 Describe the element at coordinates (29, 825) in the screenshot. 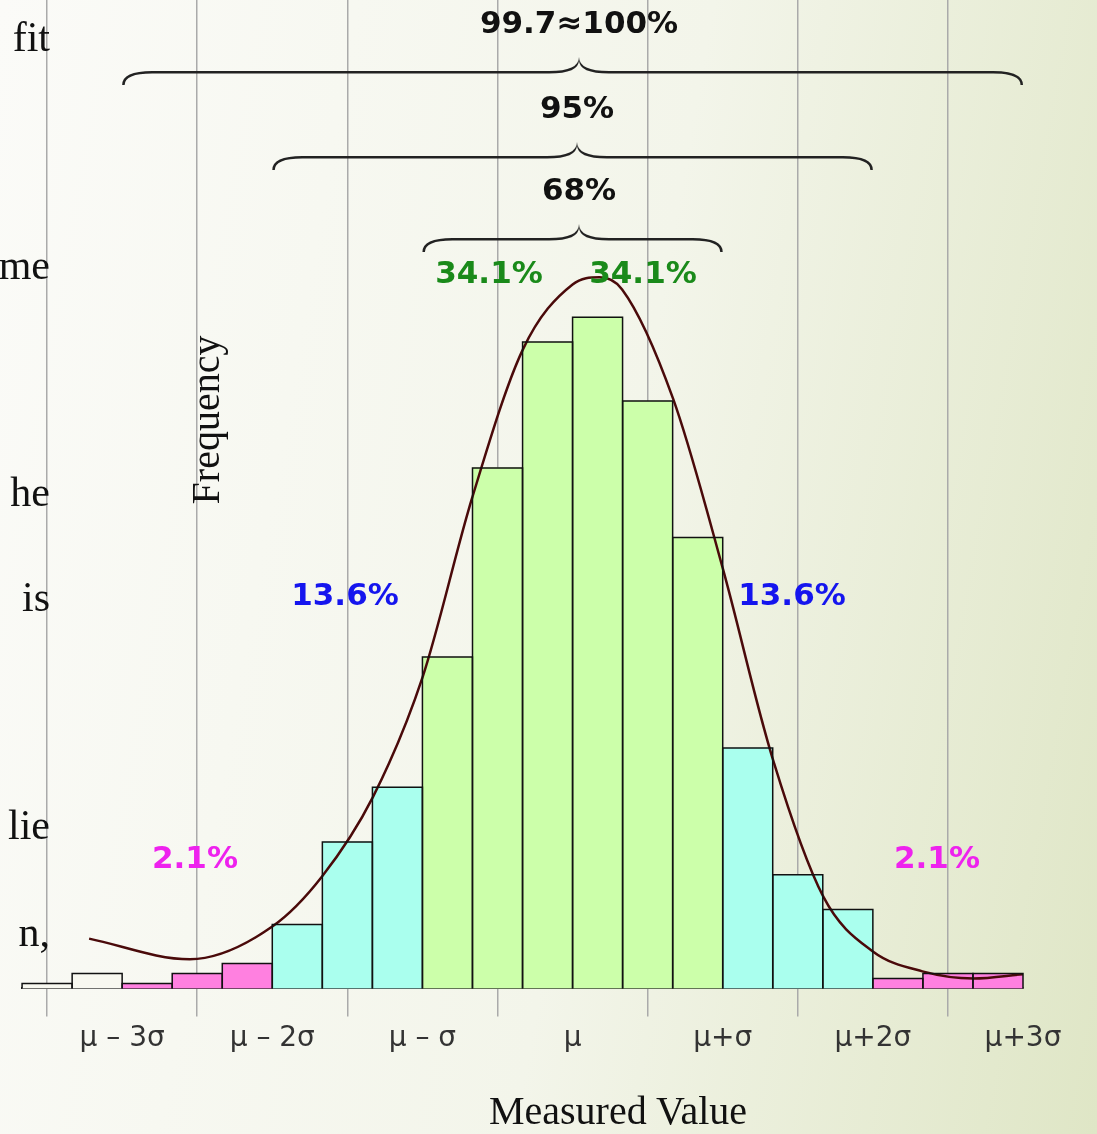

I see `annotation: lie` at that location.